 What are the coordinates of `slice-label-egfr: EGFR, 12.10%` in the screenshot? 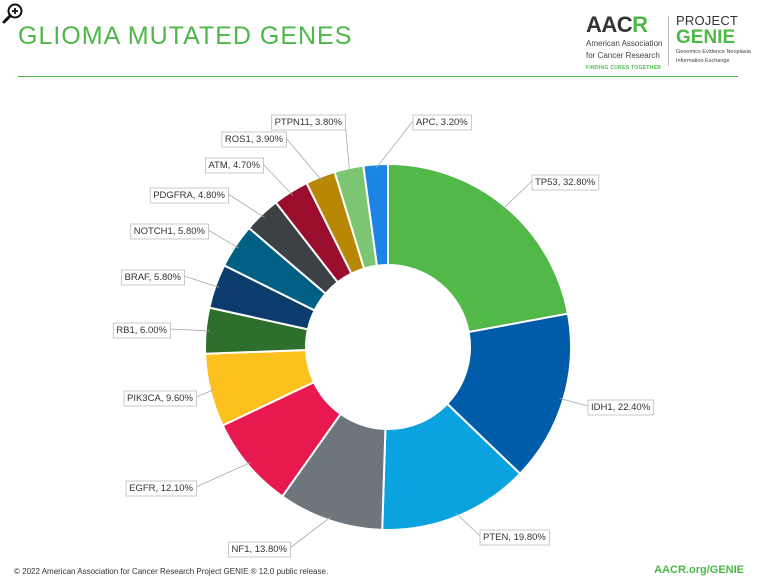 It's located at (161, 488).